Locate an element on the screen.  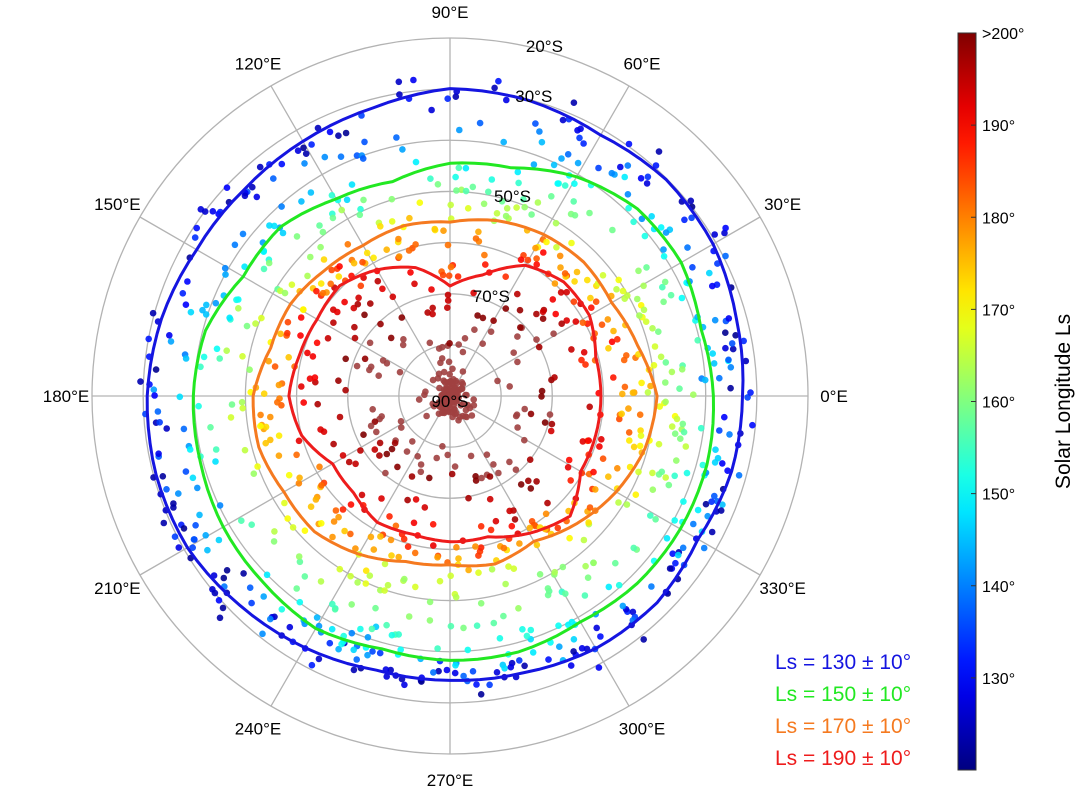
lon-spoke is located at coordinates (295, 306).